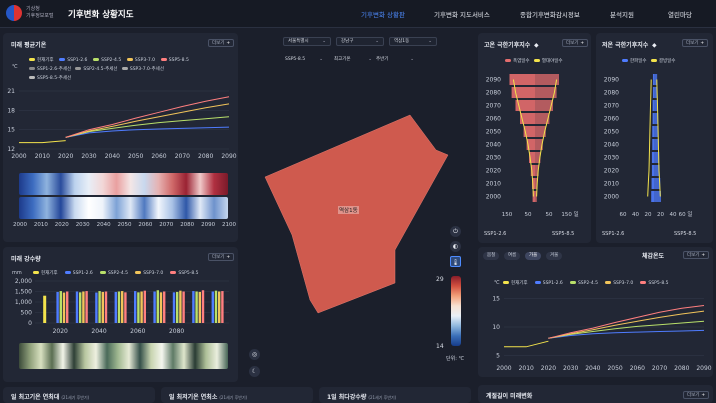 The height and width of the screenshot is (403, 716). What do you see at coordinates (125, 307) in the screenshot?
I see `bar-SSP5-8.5-2050` at bounding box center [125, 307].